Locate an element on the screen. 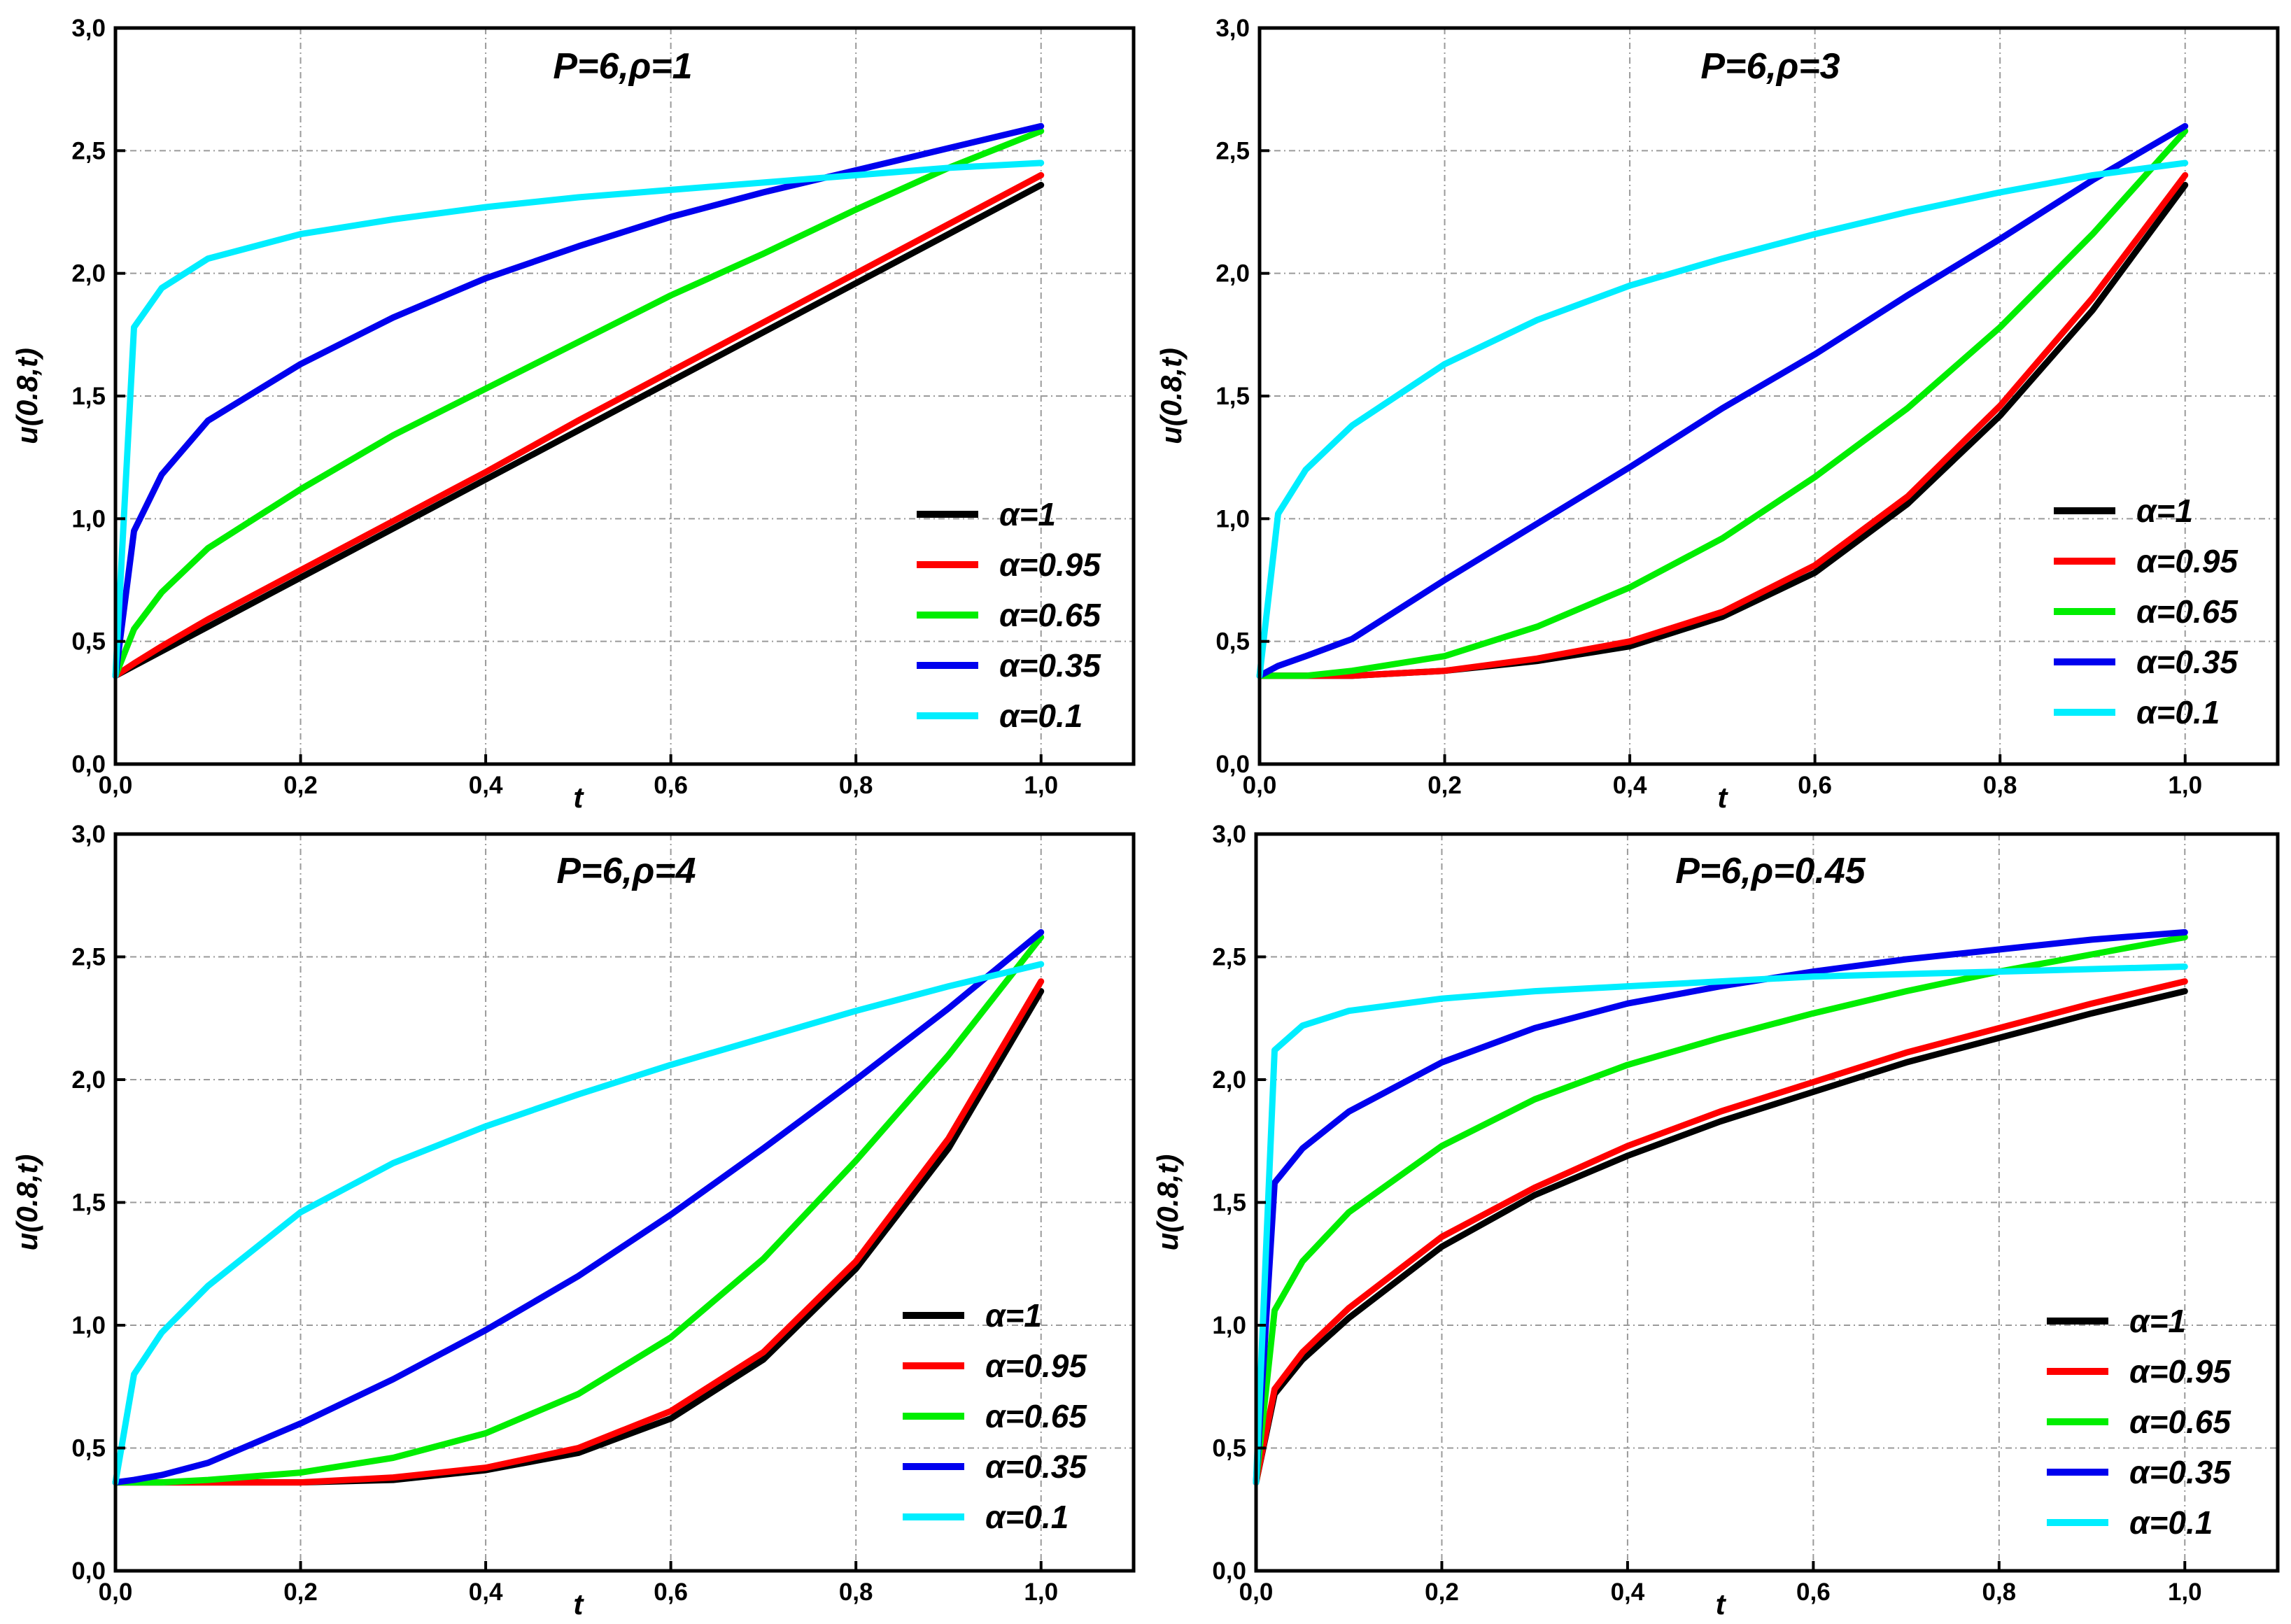  panel-title: P=6,ρ=0.45 is located at coordinates (1770, 871).